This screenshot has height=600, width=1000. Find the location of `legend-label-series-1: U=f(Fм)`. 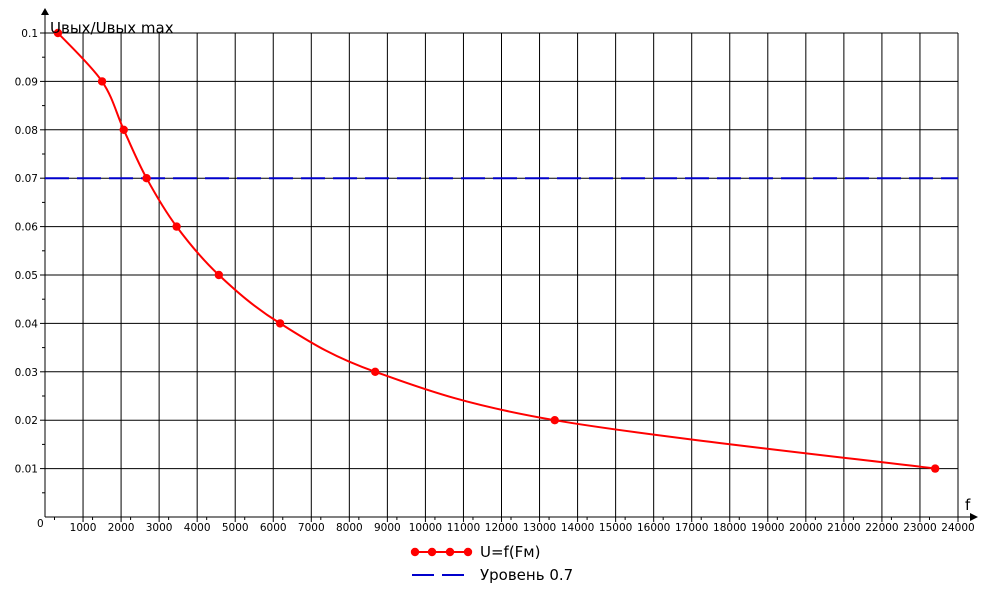

legend-label-series-1: U=f(Fм) is located at coordinates (510, 552).